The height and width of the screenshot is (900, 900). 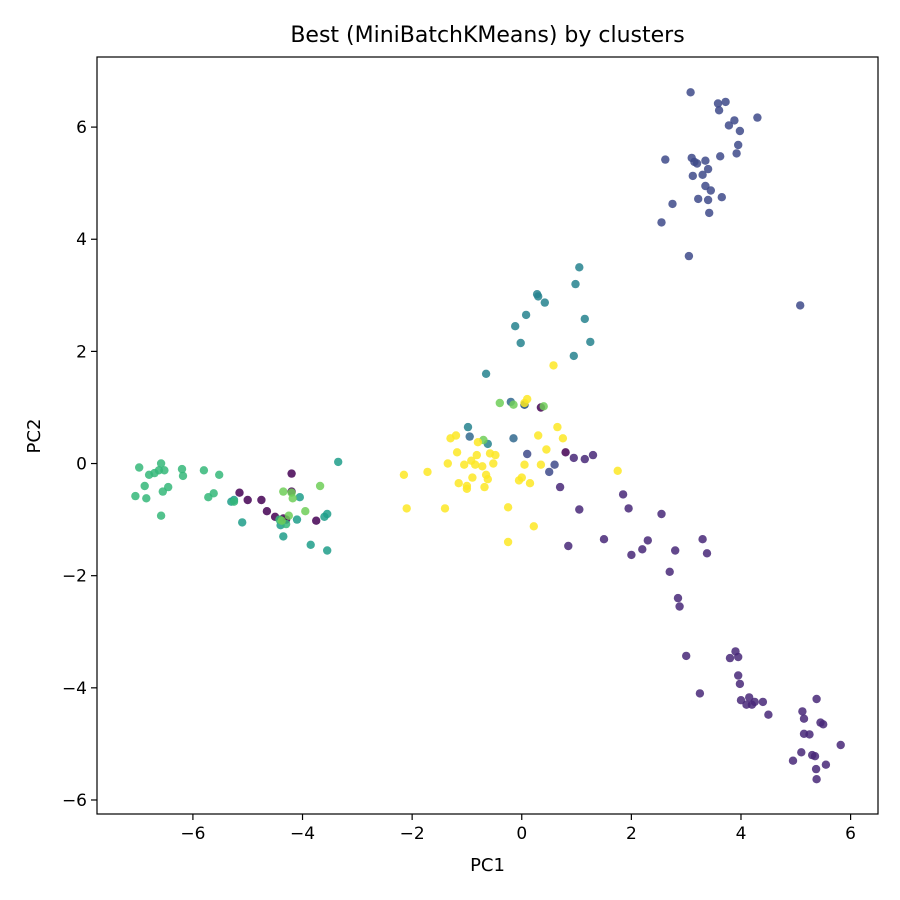 I want to click on x-tick-label: −2, so click(x=412, y=834).